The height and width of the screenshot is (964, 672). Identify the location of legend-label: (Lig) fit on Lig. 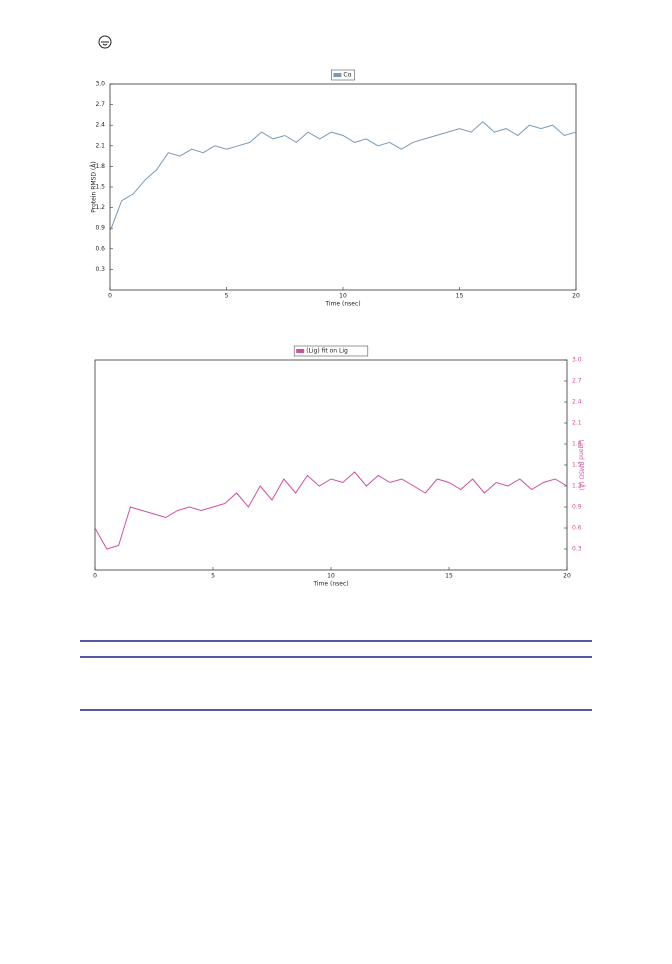
(327, 351).